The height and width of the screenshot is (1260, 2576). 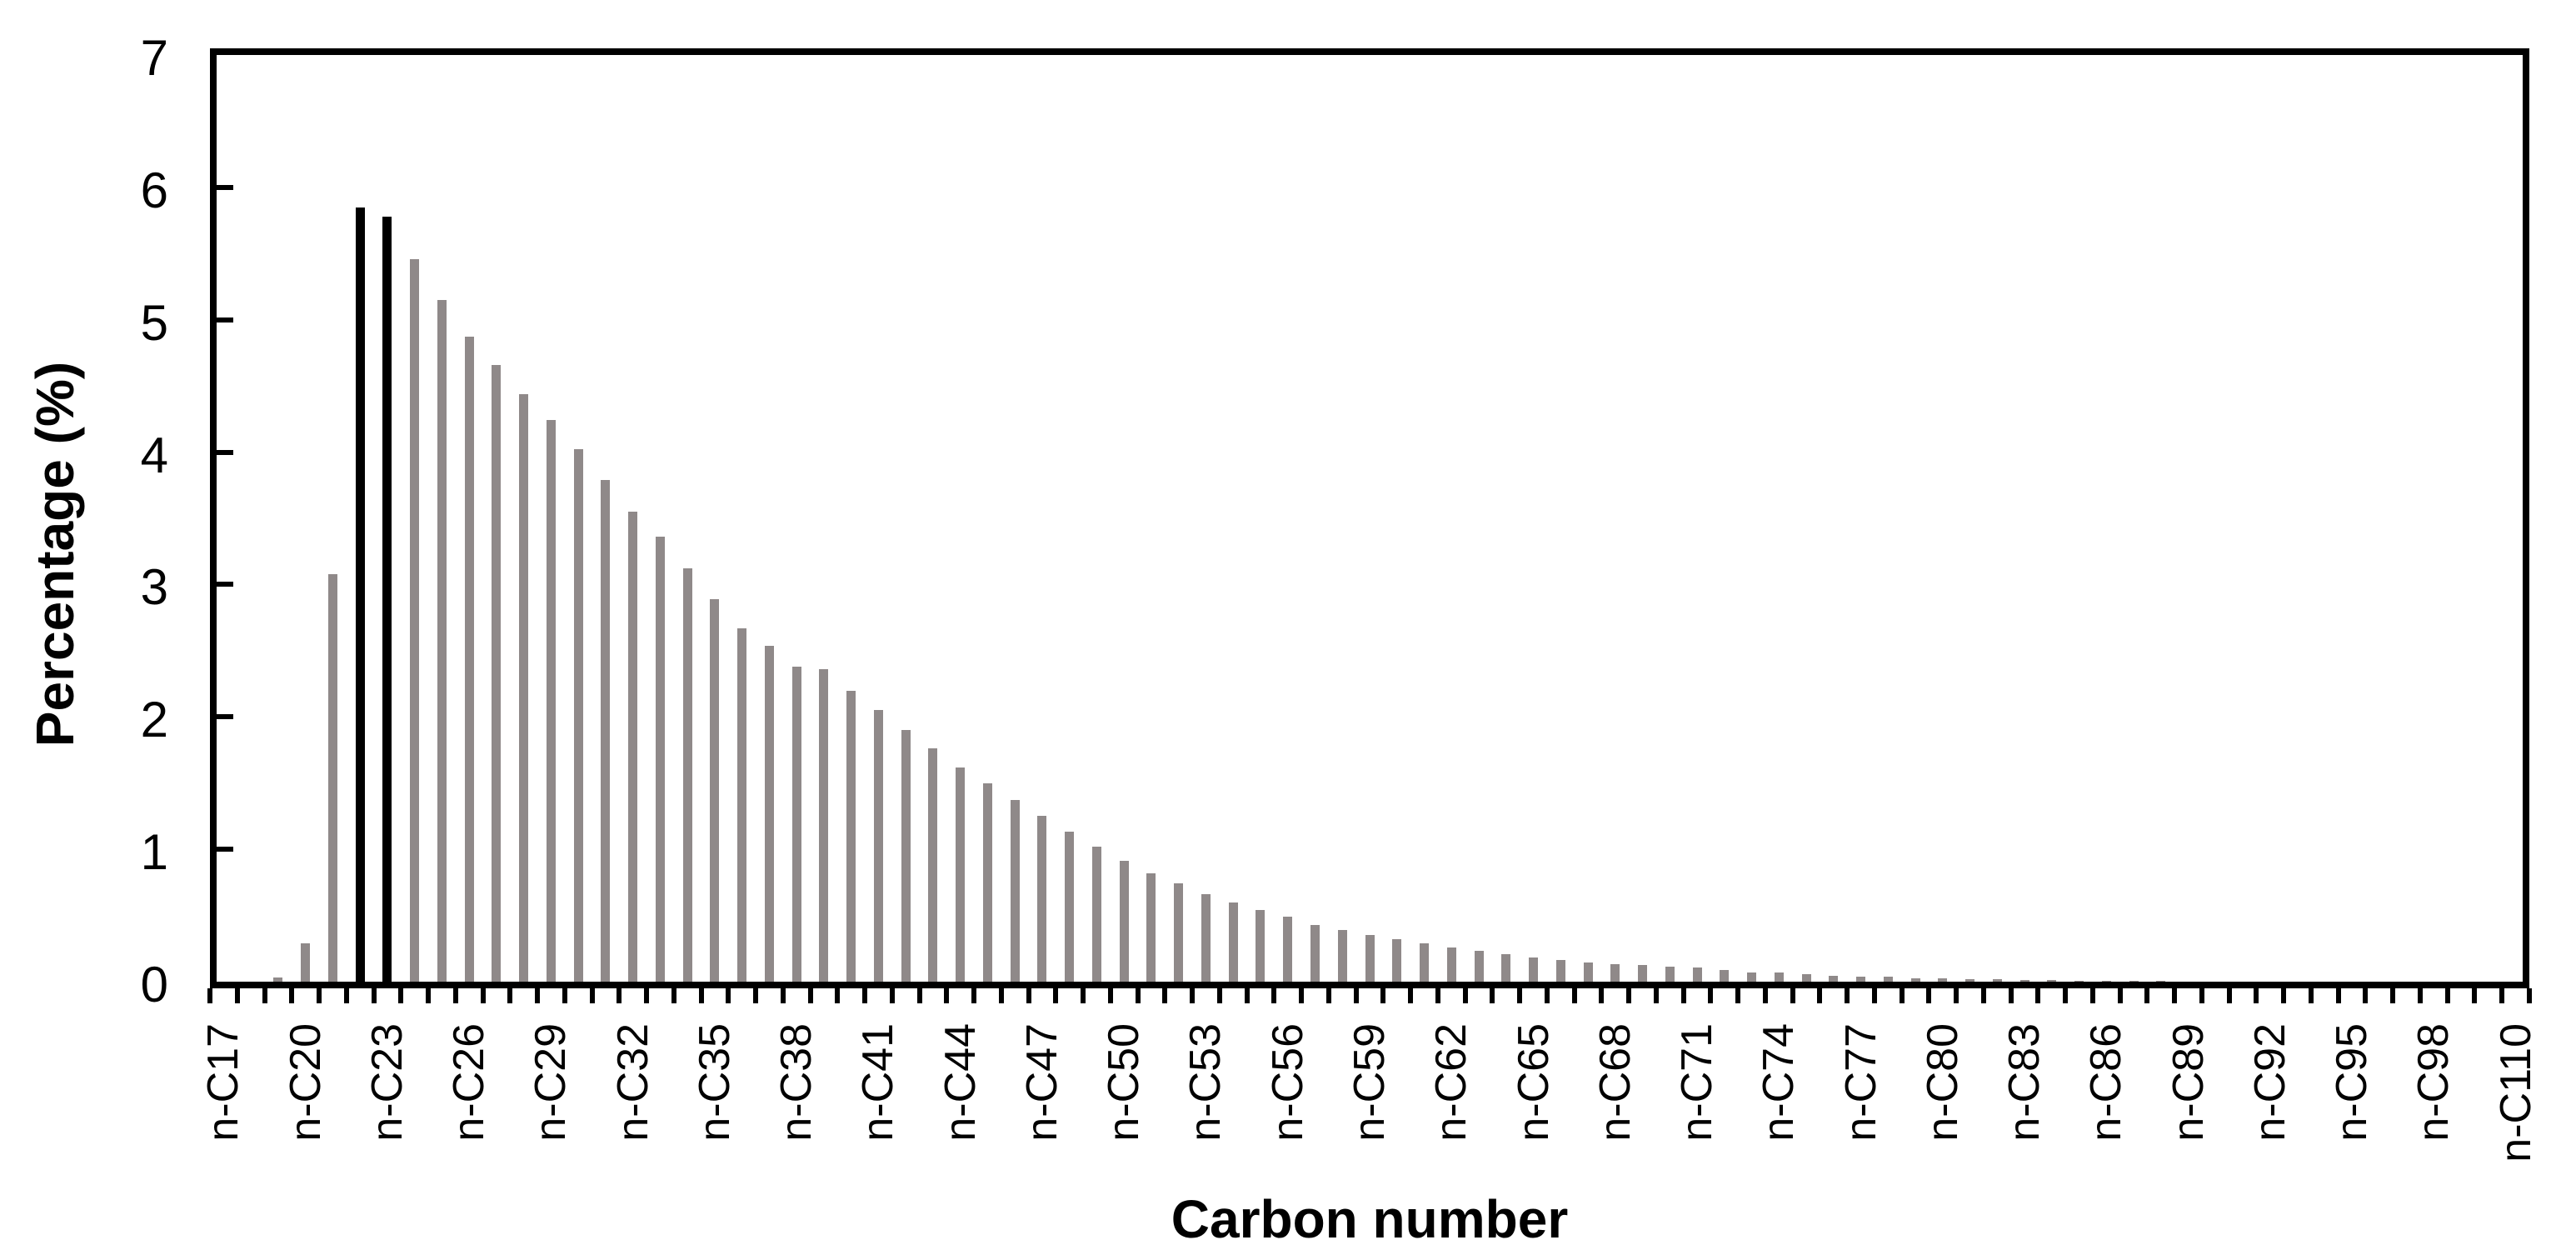 I want to click on bar-n-C52, so click(x=1179, y=932).